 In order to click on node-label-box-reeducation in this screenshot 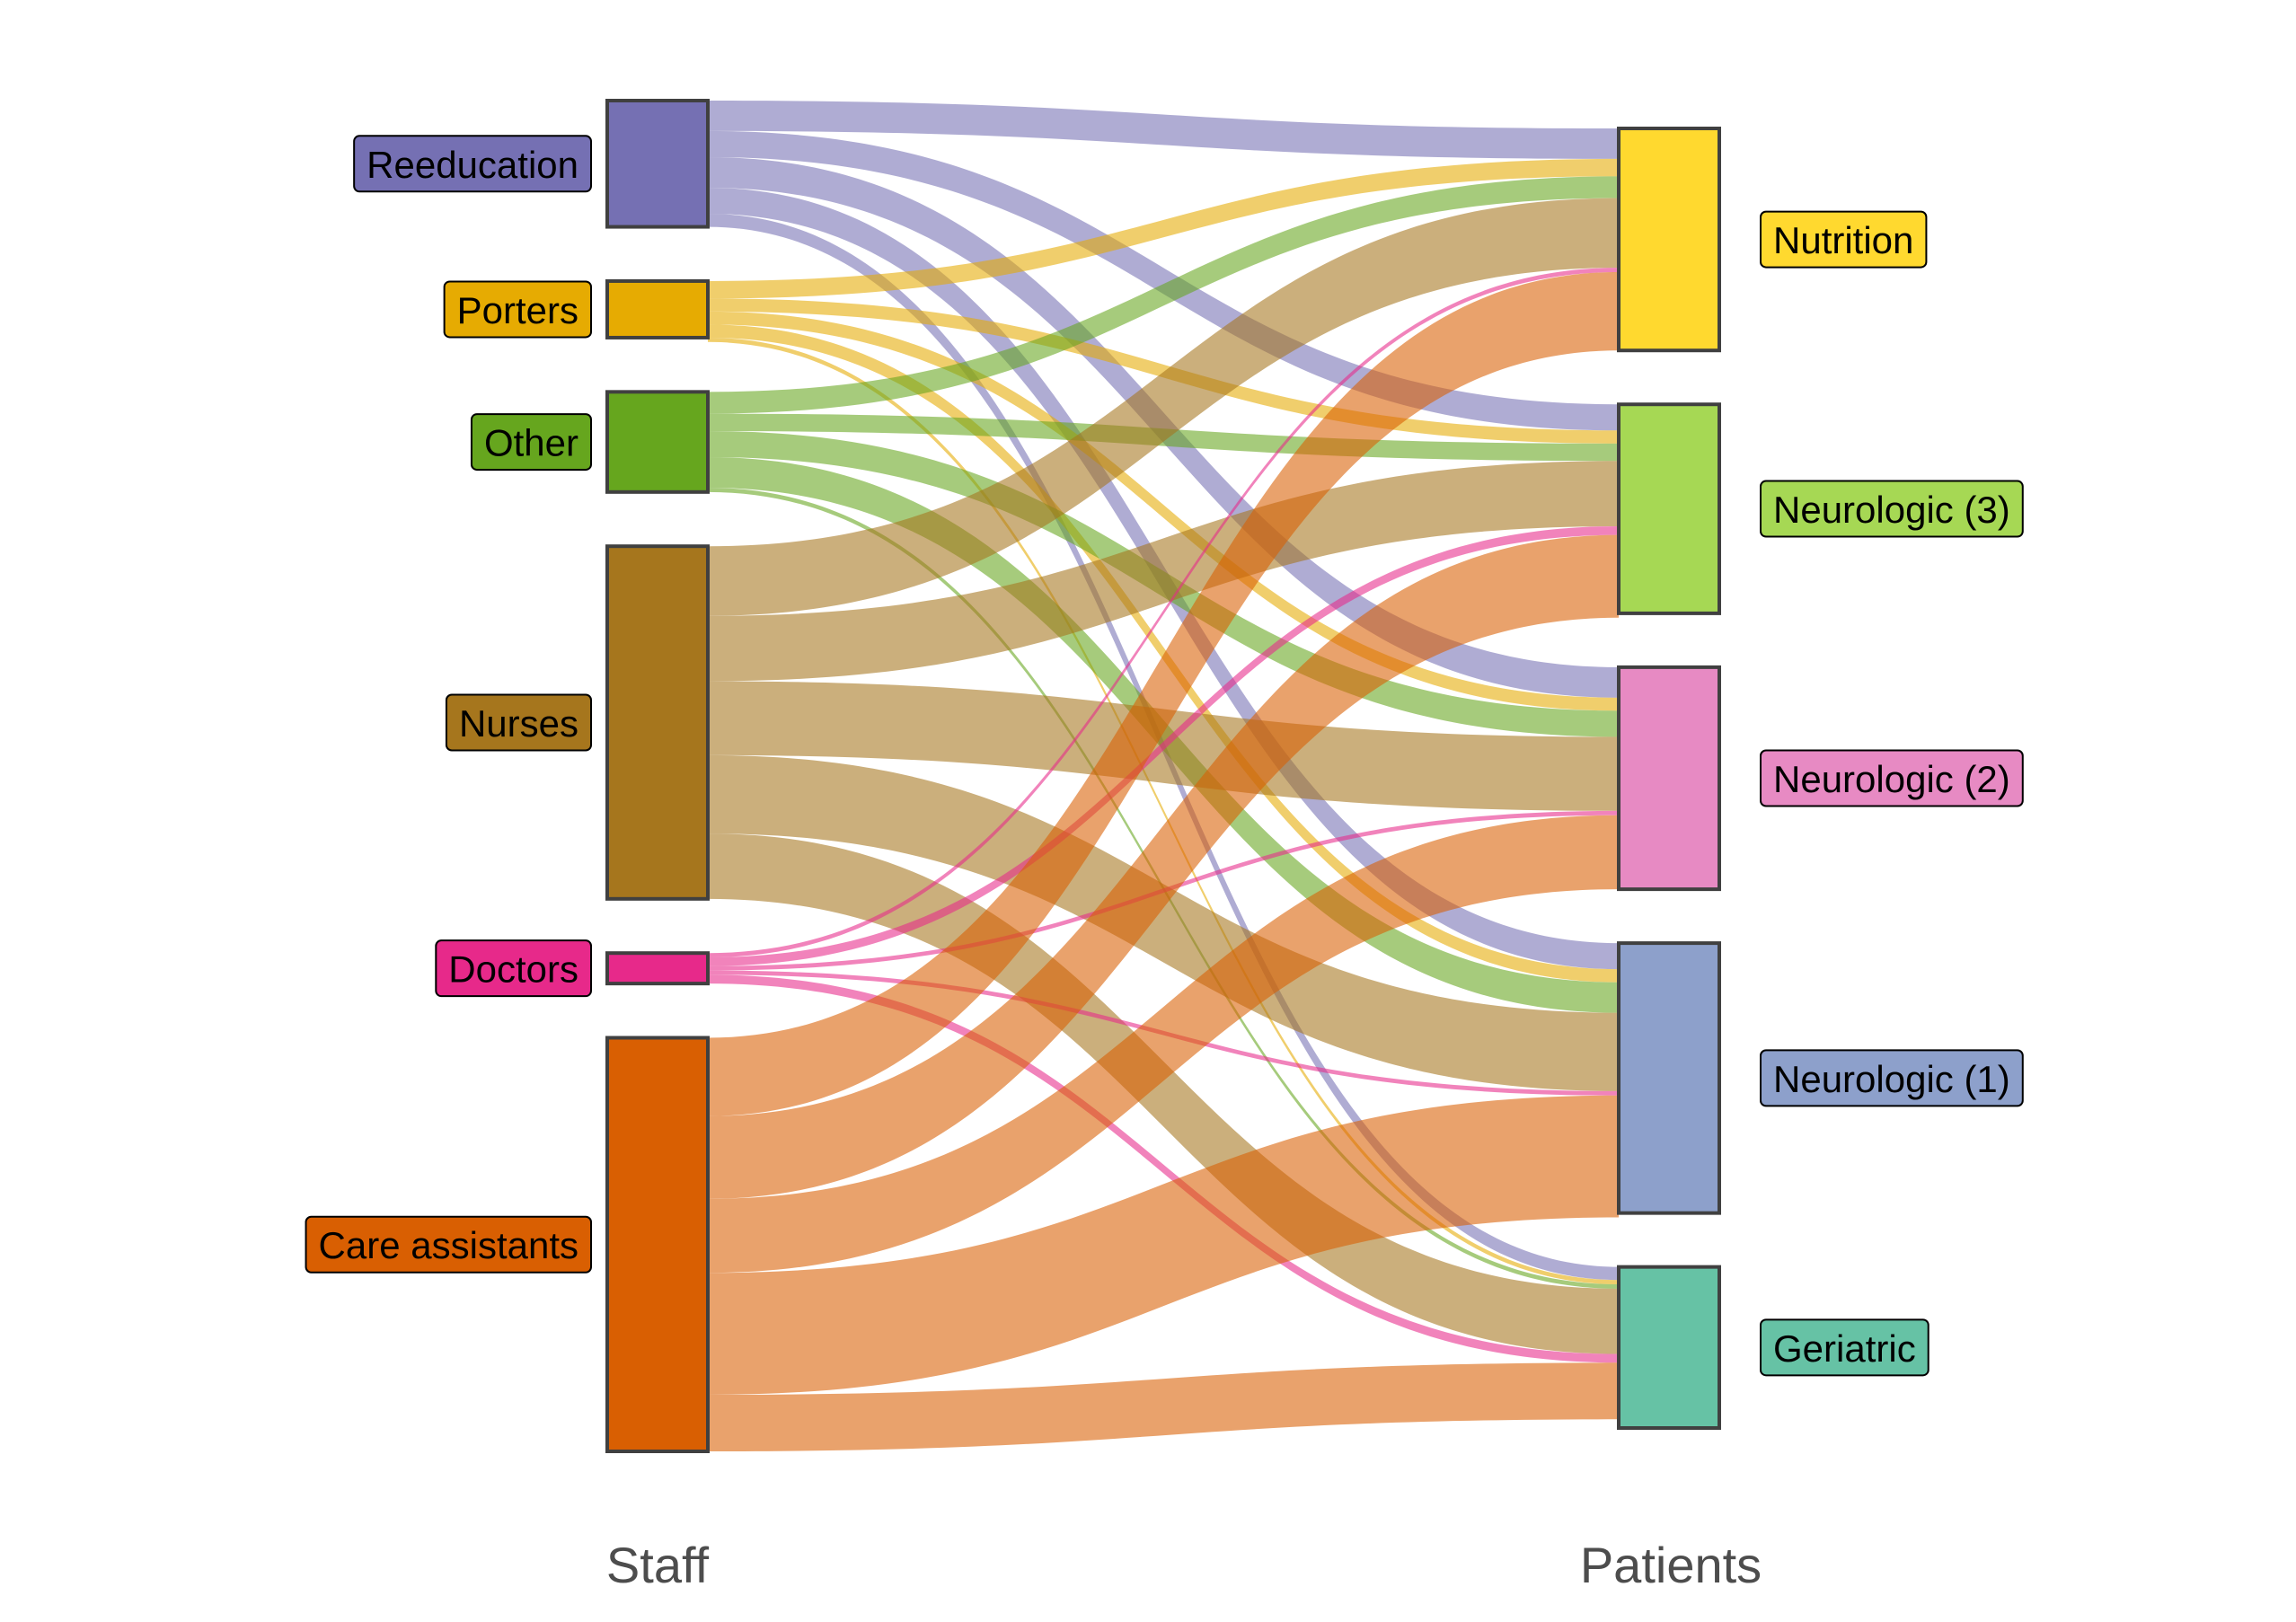, I will do `click(472, 164)`.